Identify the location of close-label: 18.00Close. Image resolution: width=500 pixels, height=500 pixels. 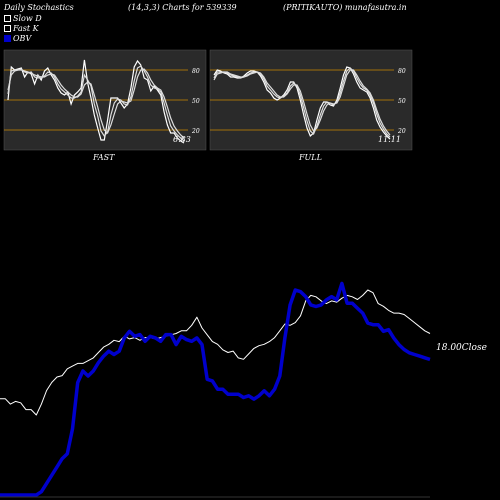
(461, 348).